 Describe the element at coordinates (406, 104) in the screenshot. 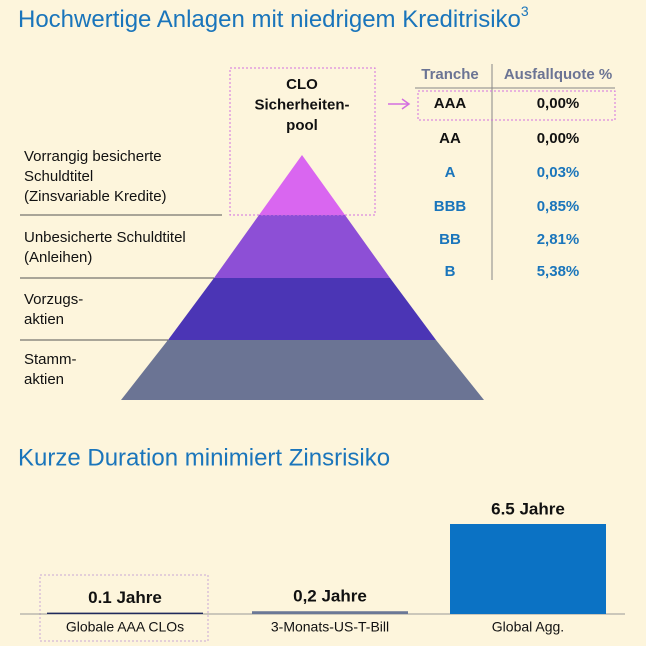

I see `arrow-head` at that location.